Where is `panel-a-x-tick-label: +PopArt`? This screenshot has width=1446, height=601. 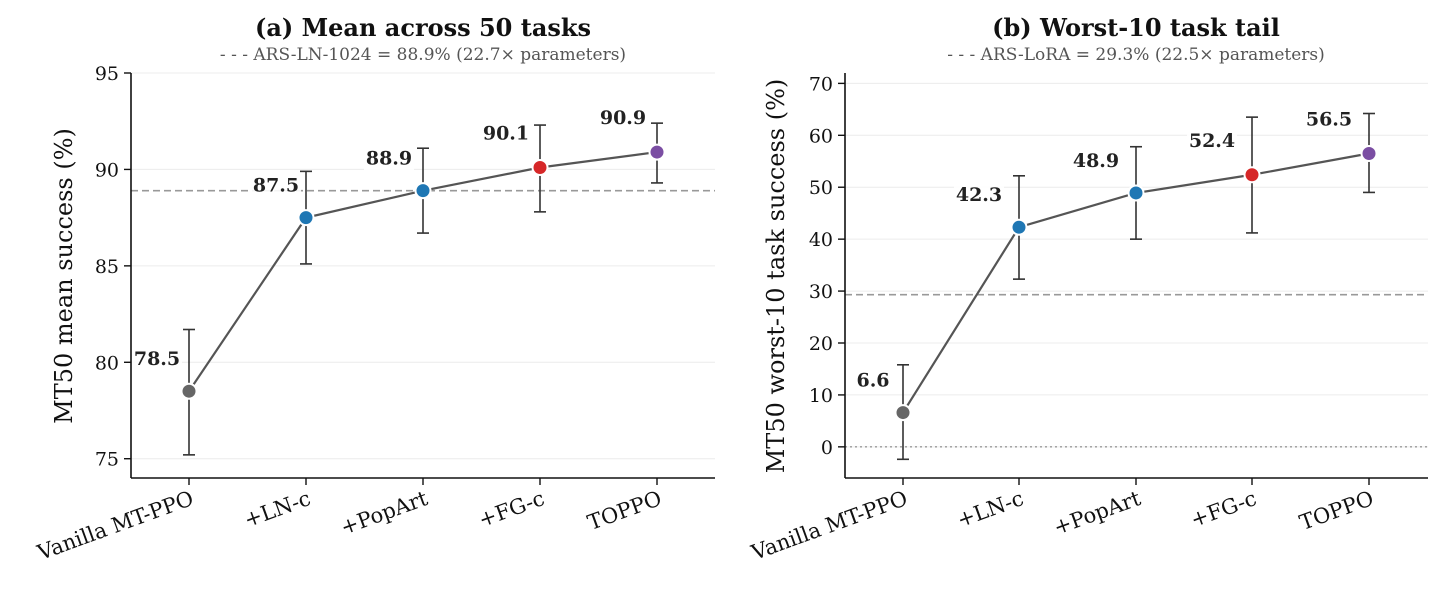 panel-a-x-tick-label: +PopArt is located at coordinates (384, 513).